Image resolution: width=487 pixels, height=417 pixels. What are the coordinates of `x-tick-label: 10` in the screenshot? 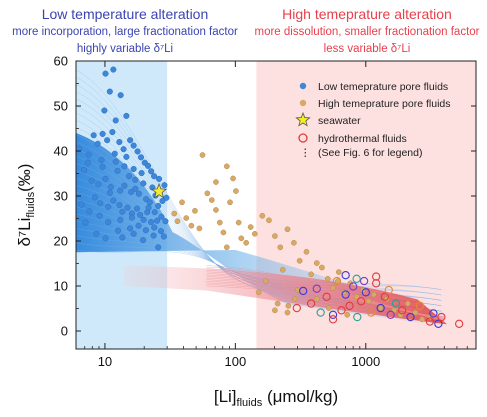 It's located at (105, 361).